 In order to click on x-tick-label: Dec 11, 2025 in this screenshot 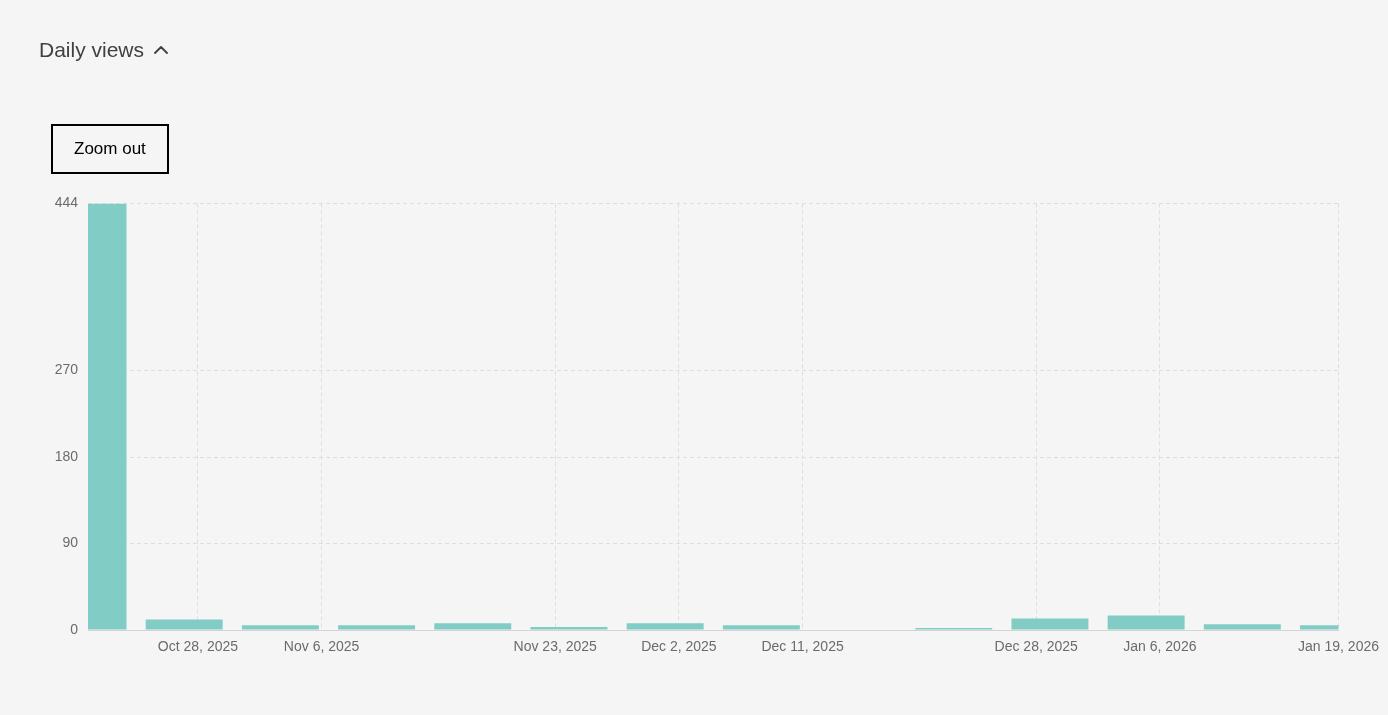, I will do `click(802, 646)`.